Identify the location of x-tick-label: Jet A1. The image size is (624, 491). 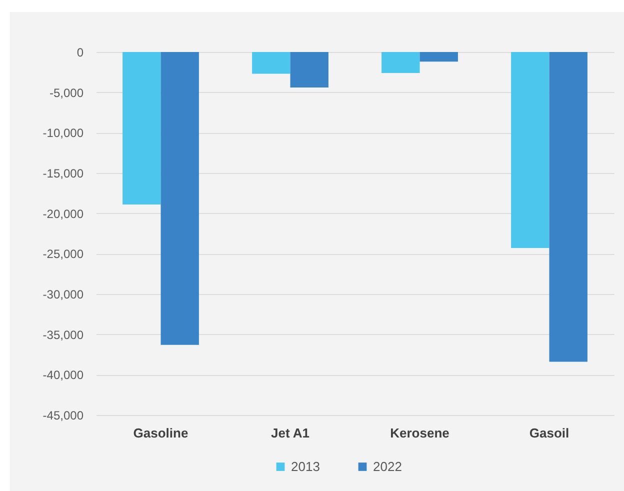
(290, 433).